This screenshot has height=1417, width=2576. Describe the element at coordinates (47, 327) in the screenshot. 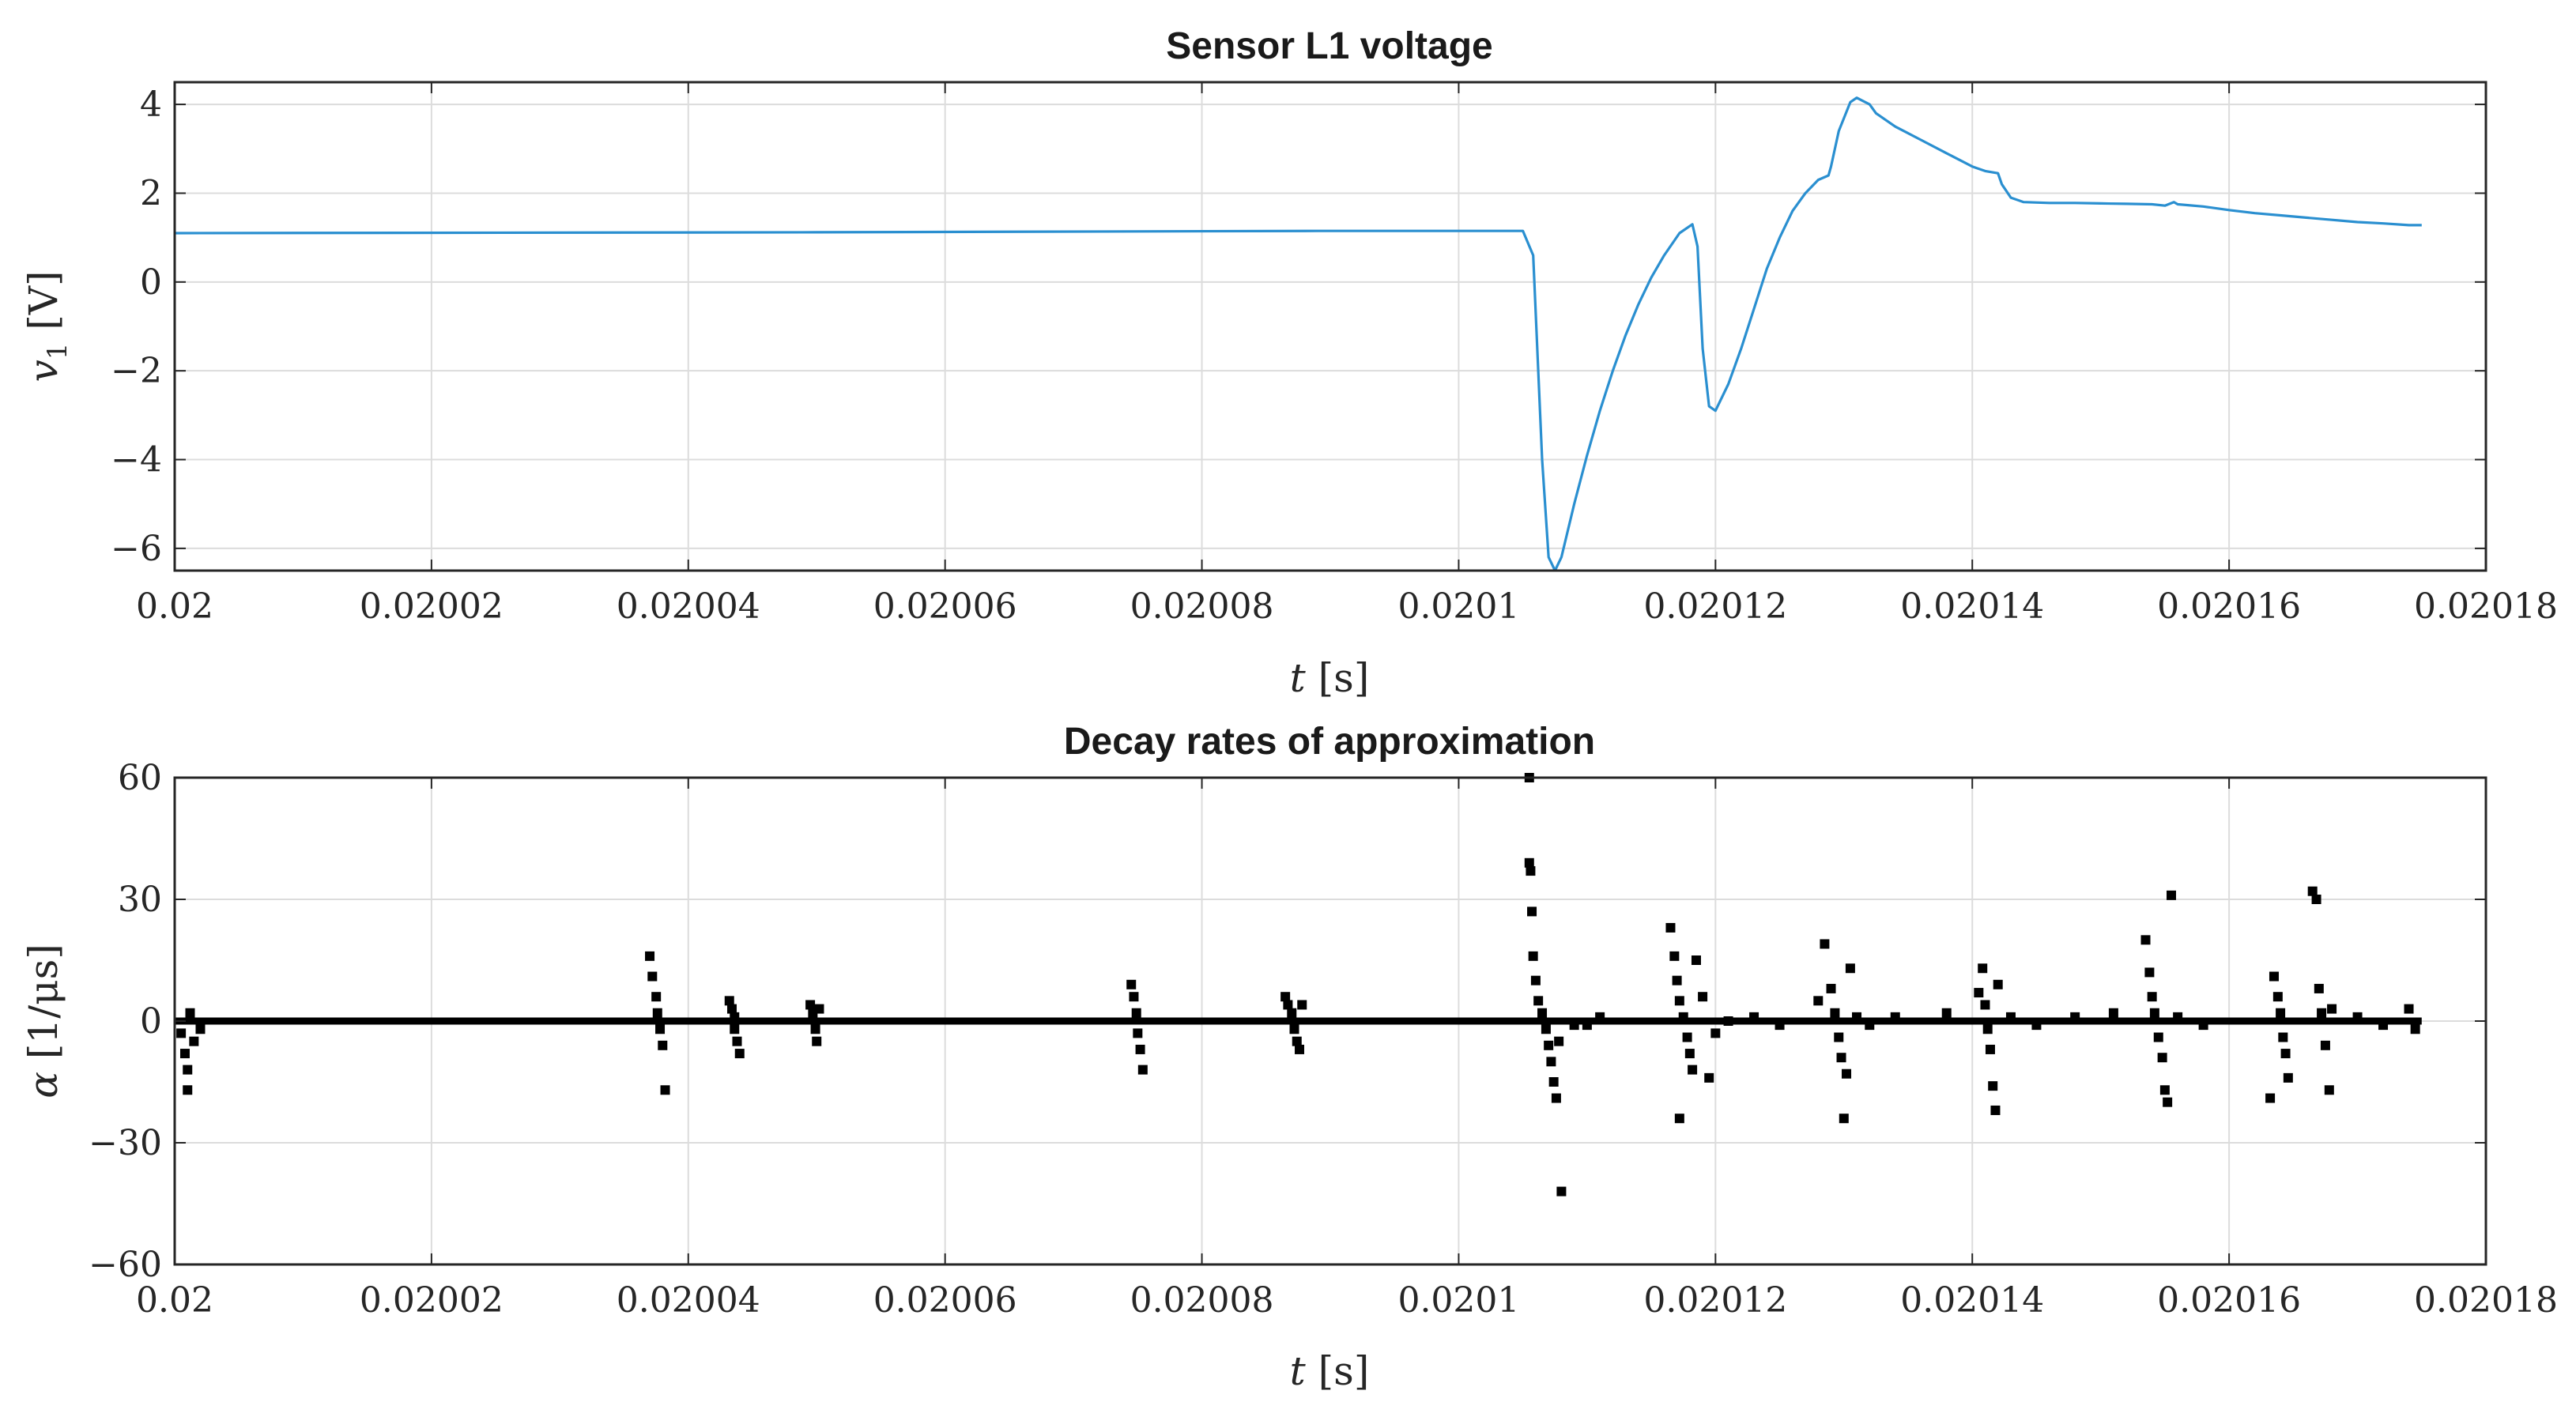

I see `voltage-y-axis-label: v1 [V]` at that location.